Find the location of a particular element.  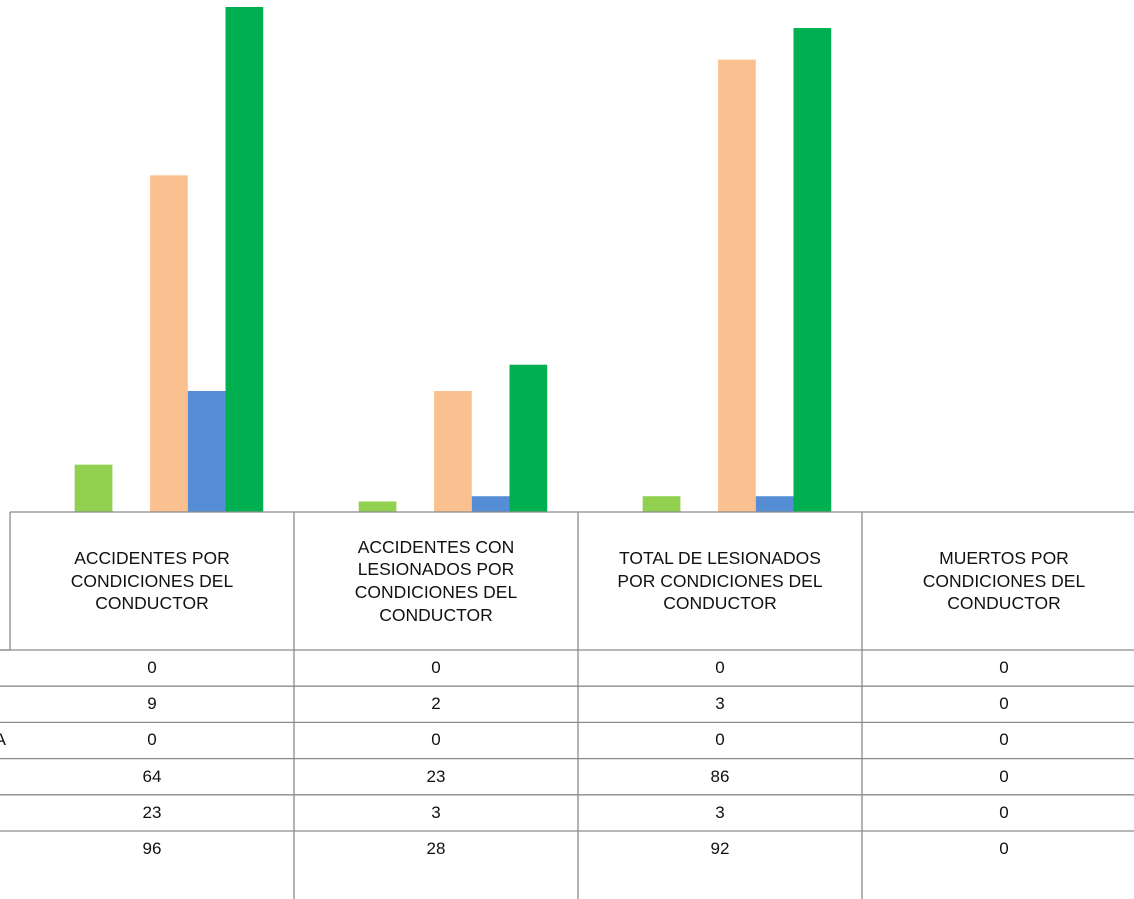

row-label: A is located at coordinates (3, 740).